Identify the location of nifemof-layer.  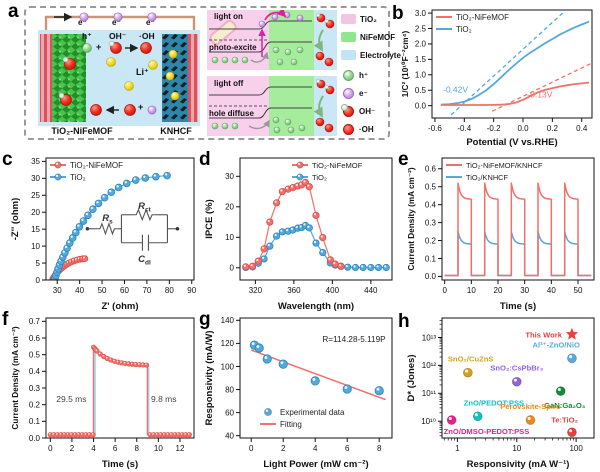
(69, 78).